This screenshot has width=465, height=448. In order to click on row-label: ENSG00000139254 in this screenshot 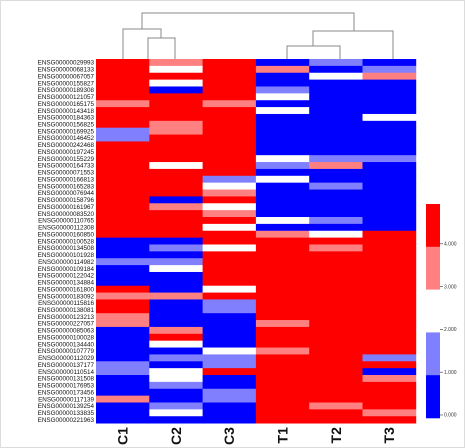, I will do `click(66, 406)`.